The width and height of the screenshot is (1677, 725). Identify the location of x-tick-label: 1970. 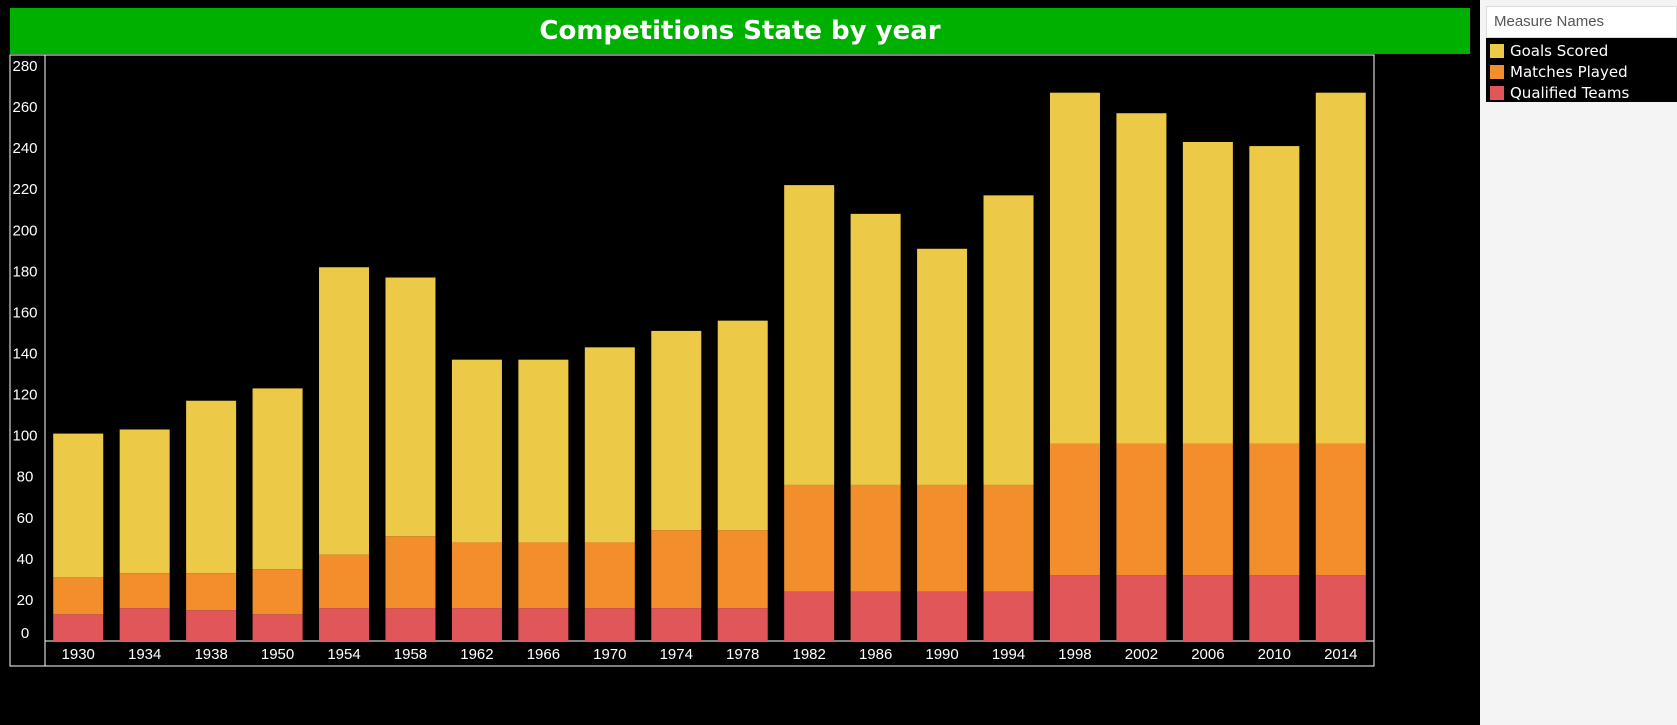
(609, 654).